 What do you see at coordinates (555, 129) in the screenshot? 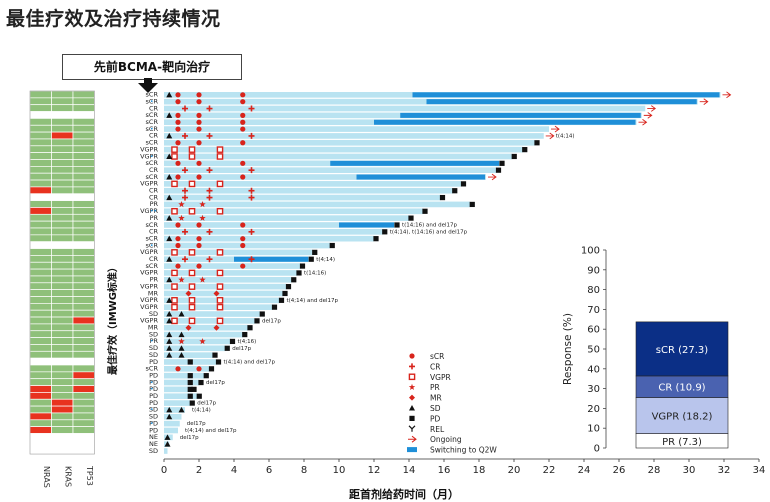
I see `ongoing-arrow` at bounding box center [555, 129].